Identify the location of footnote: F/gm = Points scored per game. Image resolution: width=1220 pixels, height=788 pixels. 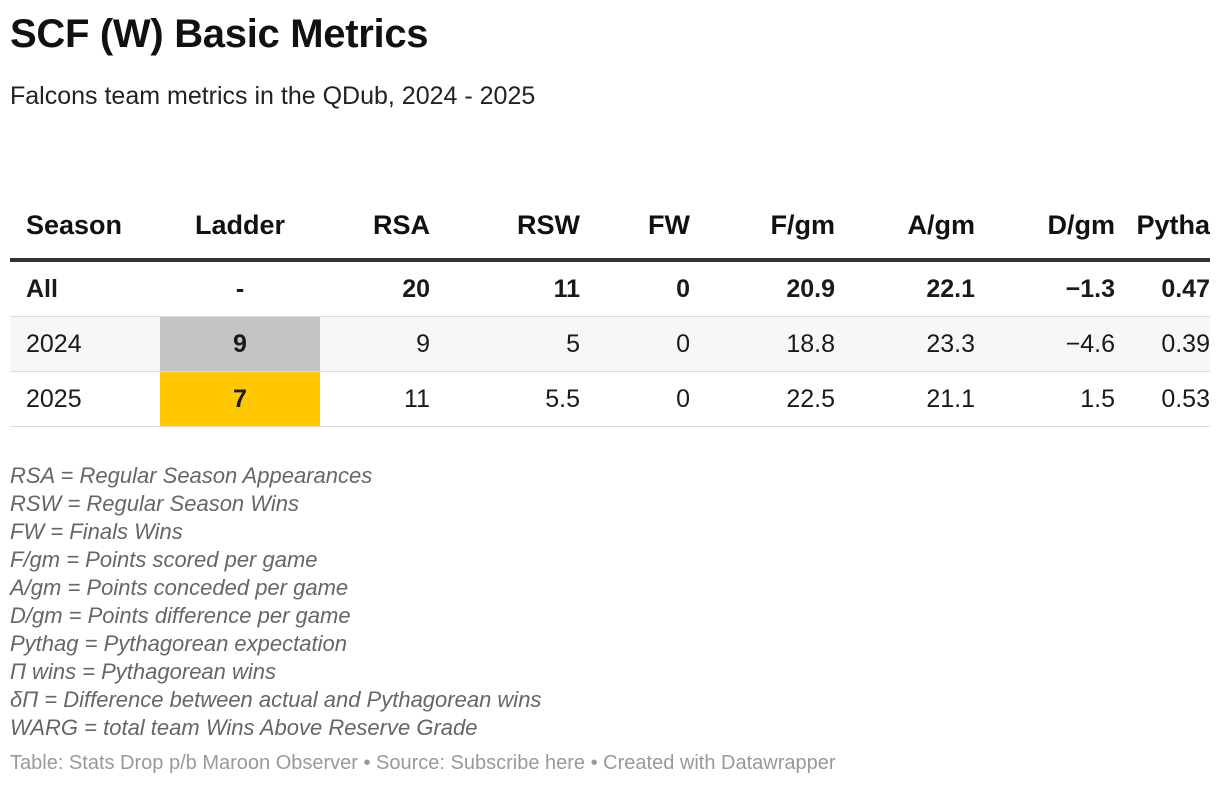
(164, 559).